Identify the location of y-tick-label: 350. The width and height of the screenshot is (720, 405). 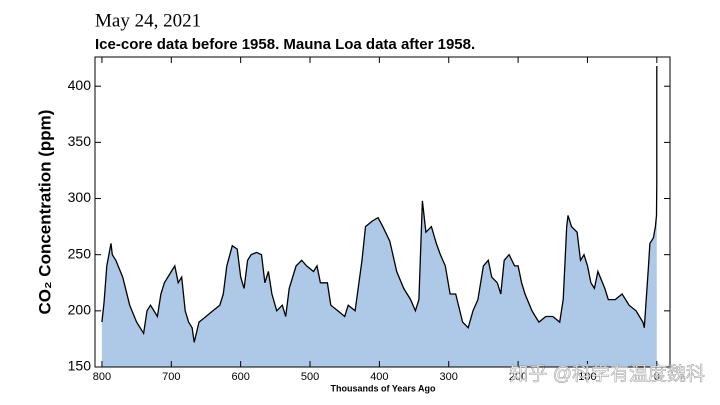
(80, 141).